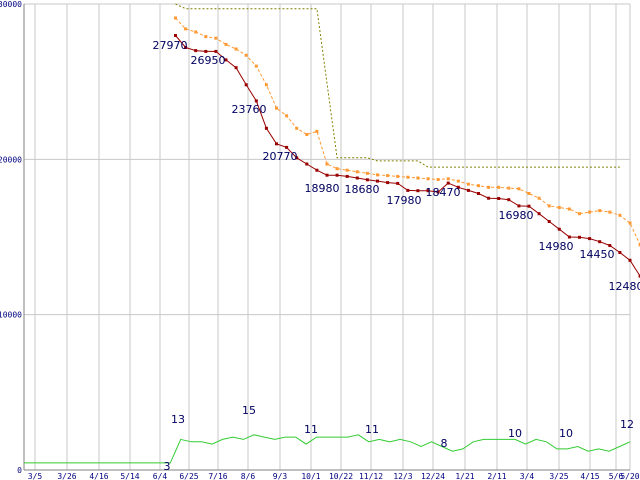 This screenshot has width=640, height=480. What do you see at coordinates (167, 466) in the screenshot?
I see `data-label: 3` at bounding box center [167, 466].